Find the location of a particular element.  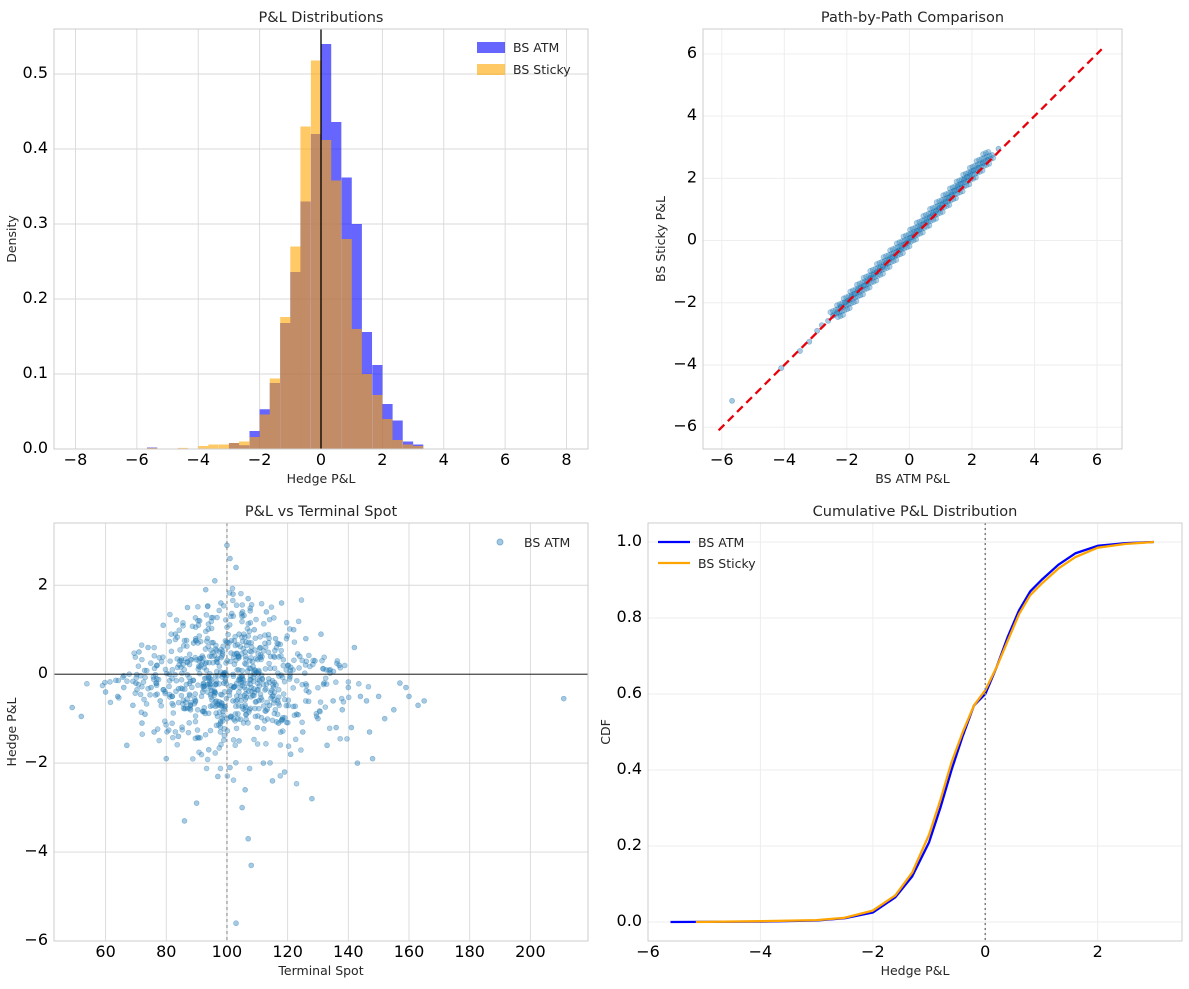

x-tick-label: 4 is located at coordinates (444, 459).